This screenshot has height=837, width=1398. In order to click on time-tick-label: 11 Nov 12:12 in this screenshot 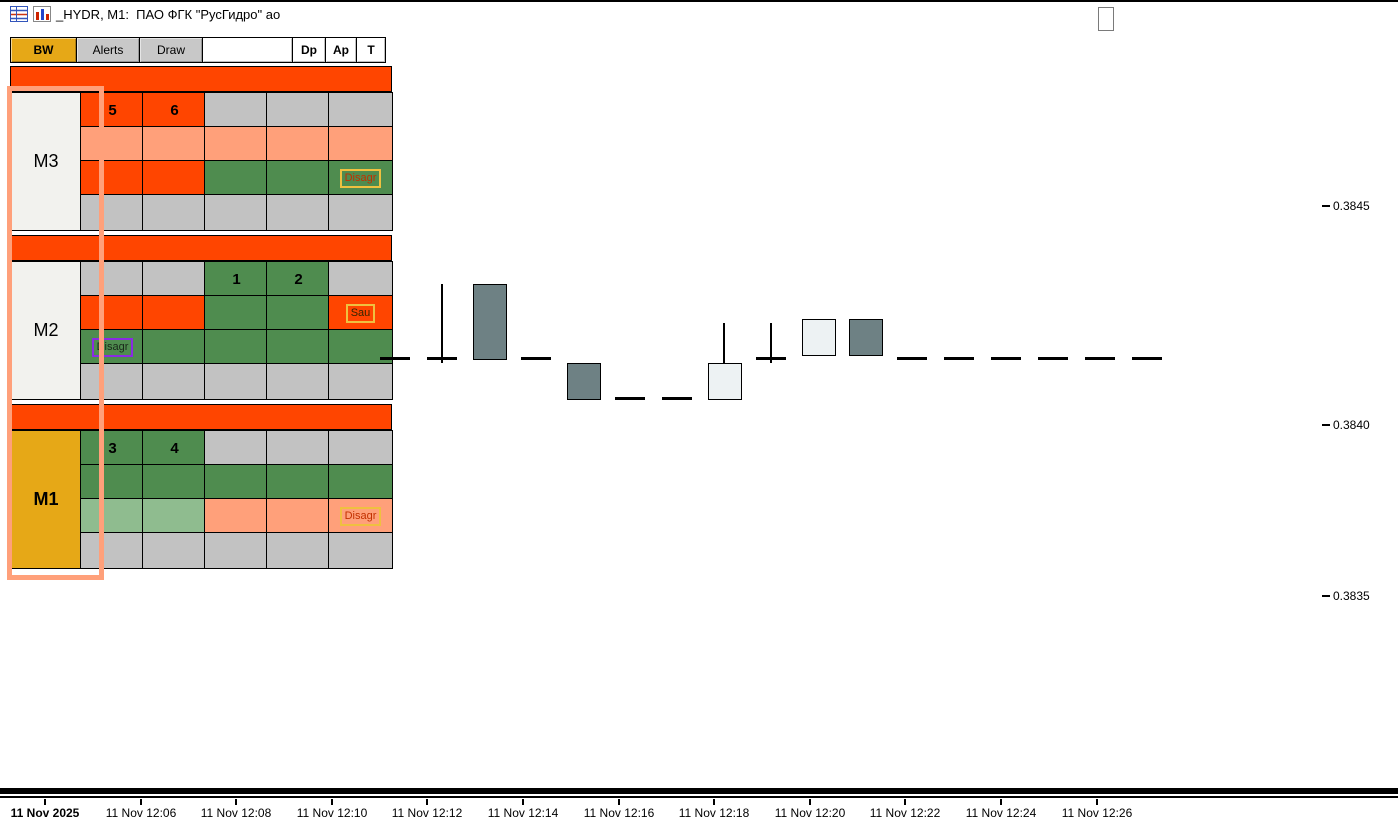, I will do `click(427, 813)`.